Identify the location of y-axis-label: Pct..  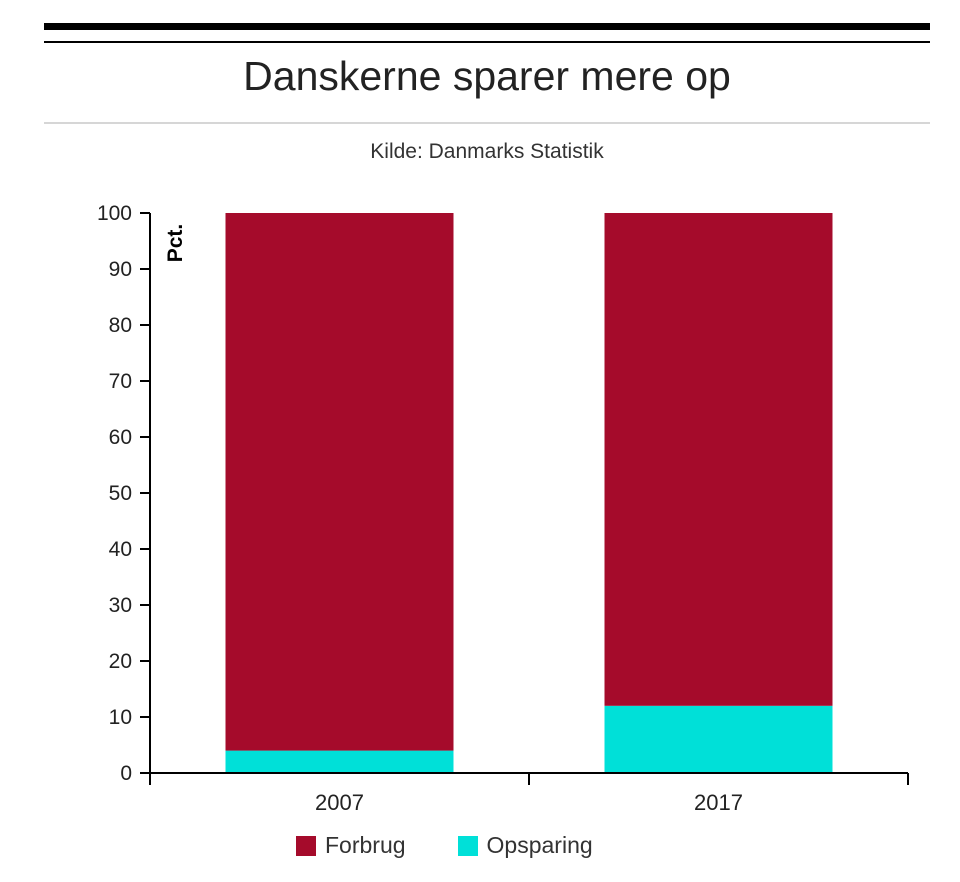
(175, 243).